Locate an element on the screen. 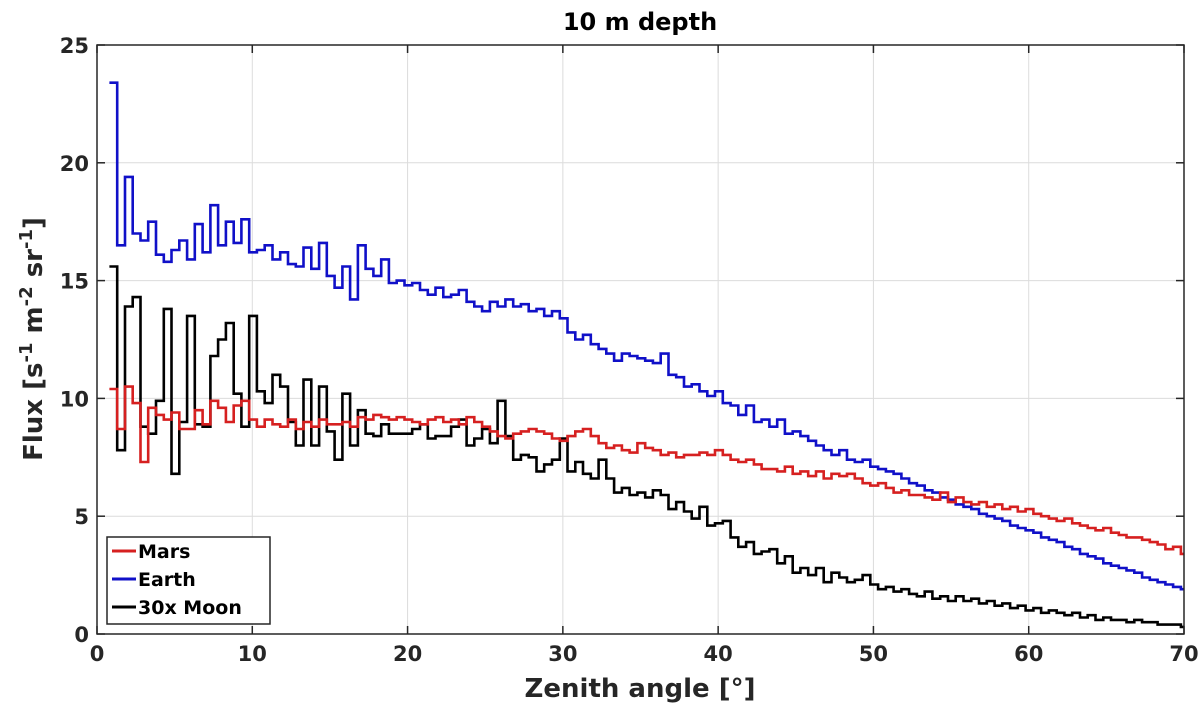 The image size is (1204, 706). legend-label: Mars is located at coordinates (164, 552).